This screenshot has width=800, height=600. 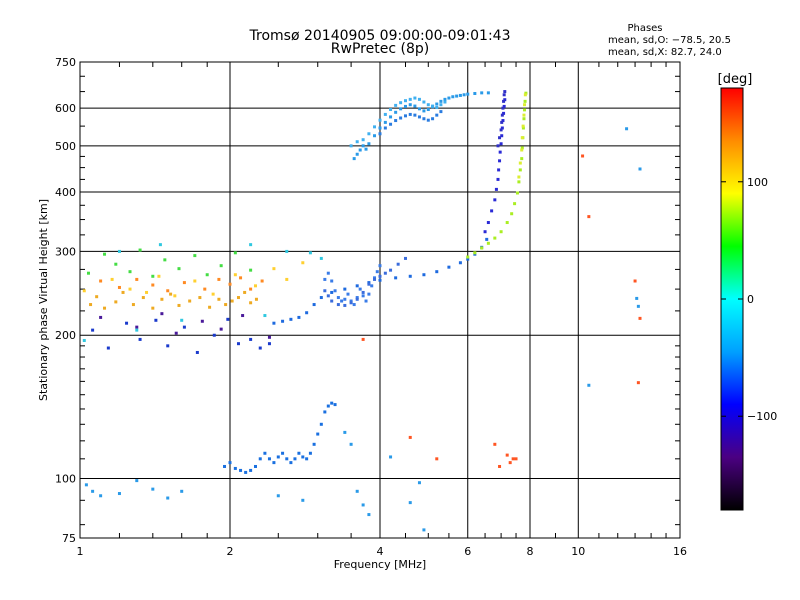 What do you see at coordinates (65, 300) in the screenshot?
I see `y-tick-labels: 750 600 500 400 300 200 100 75` at bounding box center [65, 300].